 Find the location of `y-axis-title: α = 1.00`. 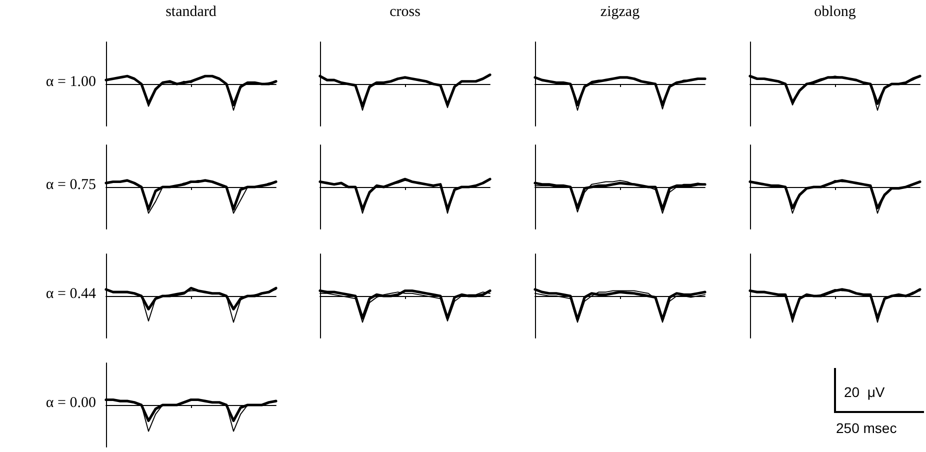

y-axis-title: α = 1.00 is located at coordinates (70, 82).